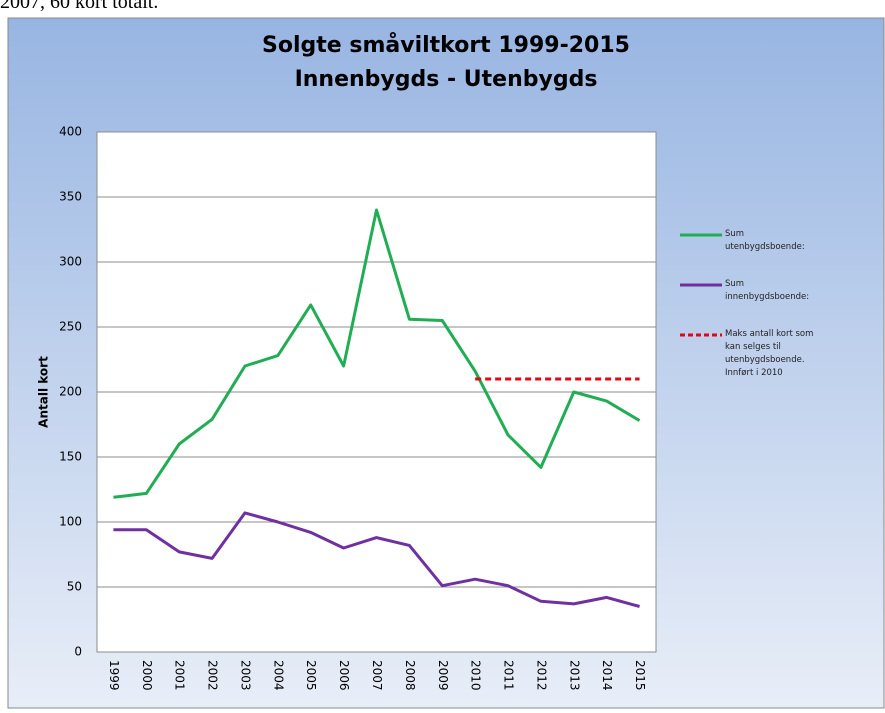 This screenshot has height=713, width=885. Describe the element at coordinates (44, 392) in the screenshot. I see `y-axis-label: Antall kort` at that location.